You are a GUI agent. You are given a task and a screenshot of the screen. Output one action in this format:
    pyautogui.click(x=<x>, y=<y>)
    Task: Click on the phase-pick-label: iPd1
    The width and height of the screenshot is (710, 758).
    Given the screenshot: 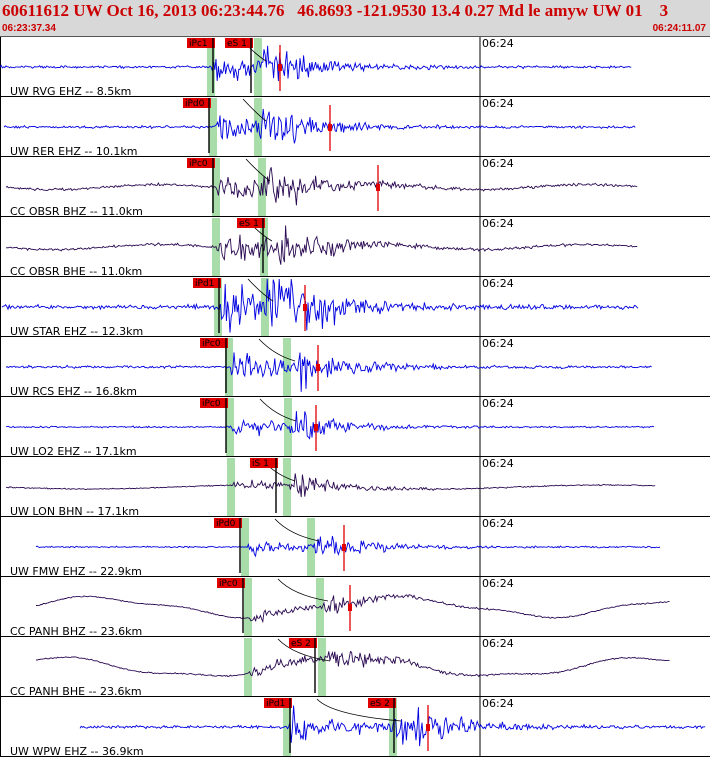 What is the action you would take?
    pyautogui.click(x=204, y=284)
    